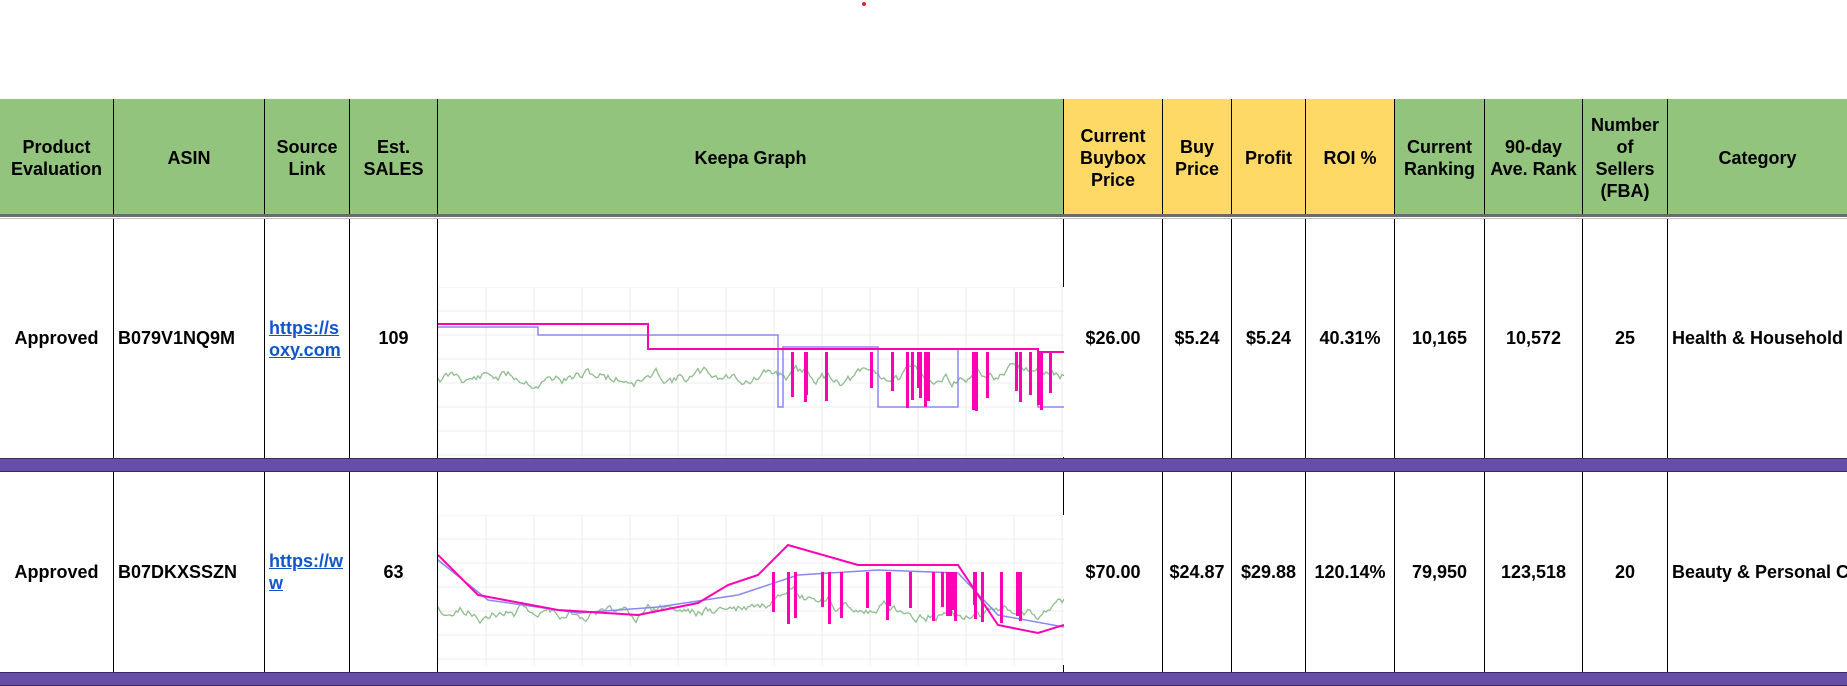 Image resolution: width=1847 pixels, height=686 pixels. I want to click on current-ranking-cell: 79,950, so click(1440, 572).